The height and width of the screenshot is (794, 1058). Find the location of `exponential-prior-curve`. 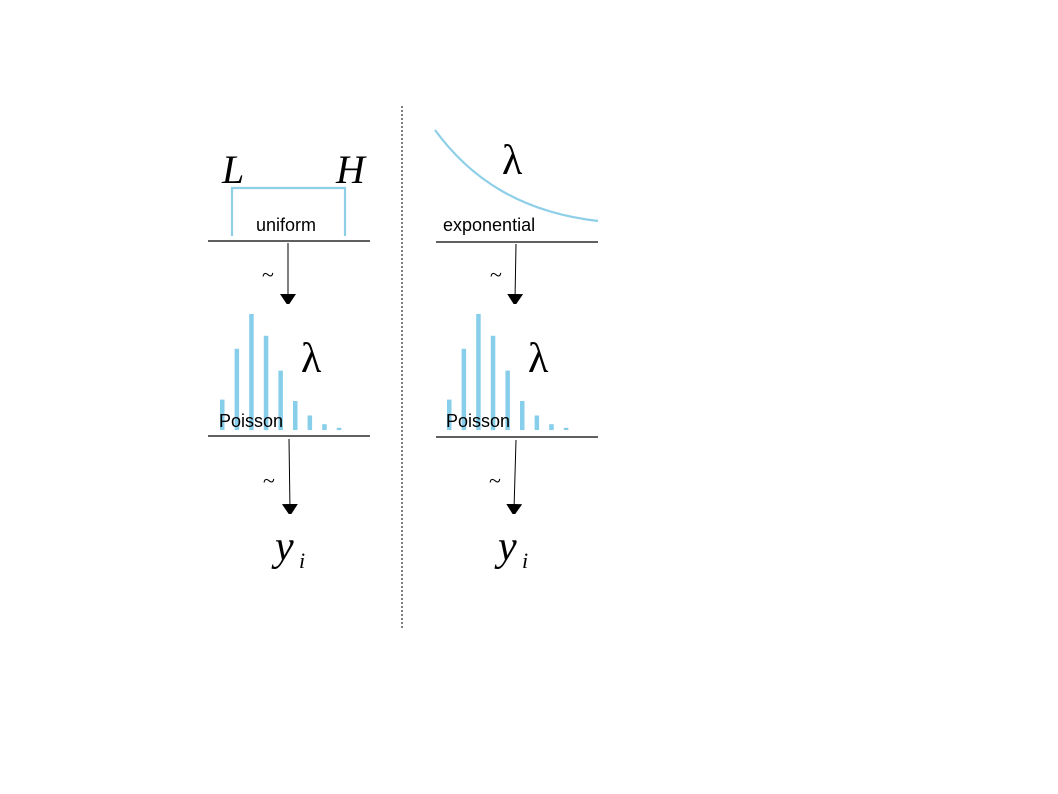

exponential-prior-curve is located at coordinates (516, 176).